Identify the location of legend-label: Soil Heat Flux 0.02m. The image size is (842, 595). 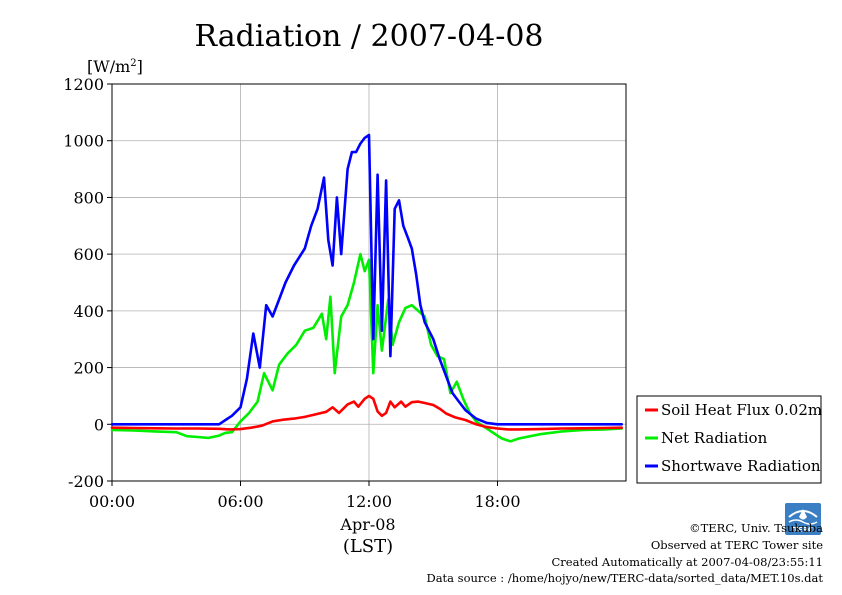
(741, 410).